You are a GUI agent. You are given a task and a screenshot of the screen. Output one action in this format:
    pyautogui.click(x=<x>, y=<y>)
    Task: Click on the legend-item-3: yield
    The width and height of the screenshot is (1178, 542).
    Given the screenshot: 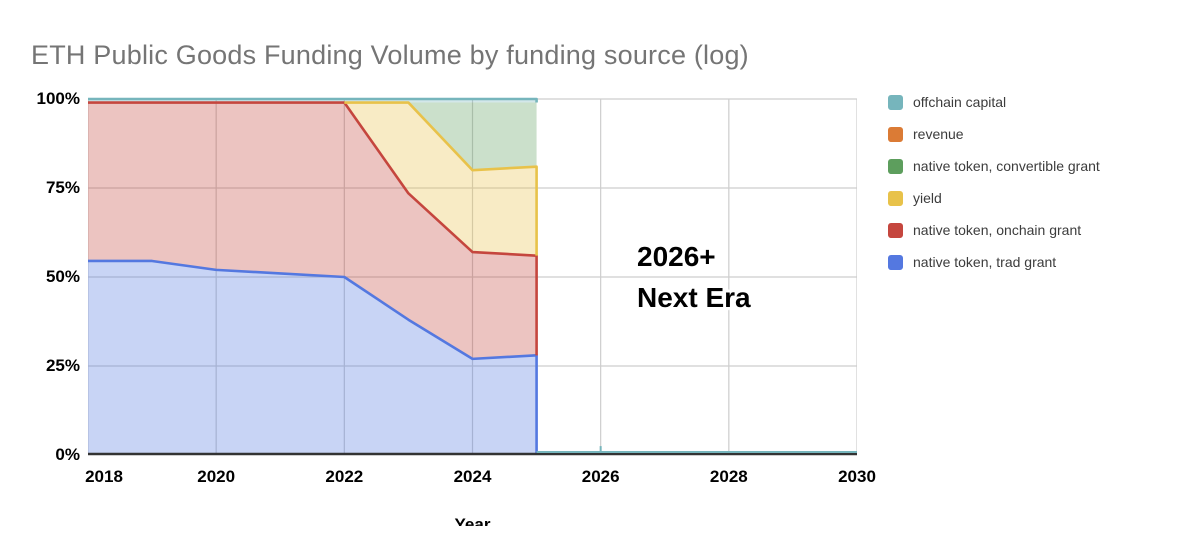 What is the action you would take?
    pyautogui.click(x=994, y=198)
    